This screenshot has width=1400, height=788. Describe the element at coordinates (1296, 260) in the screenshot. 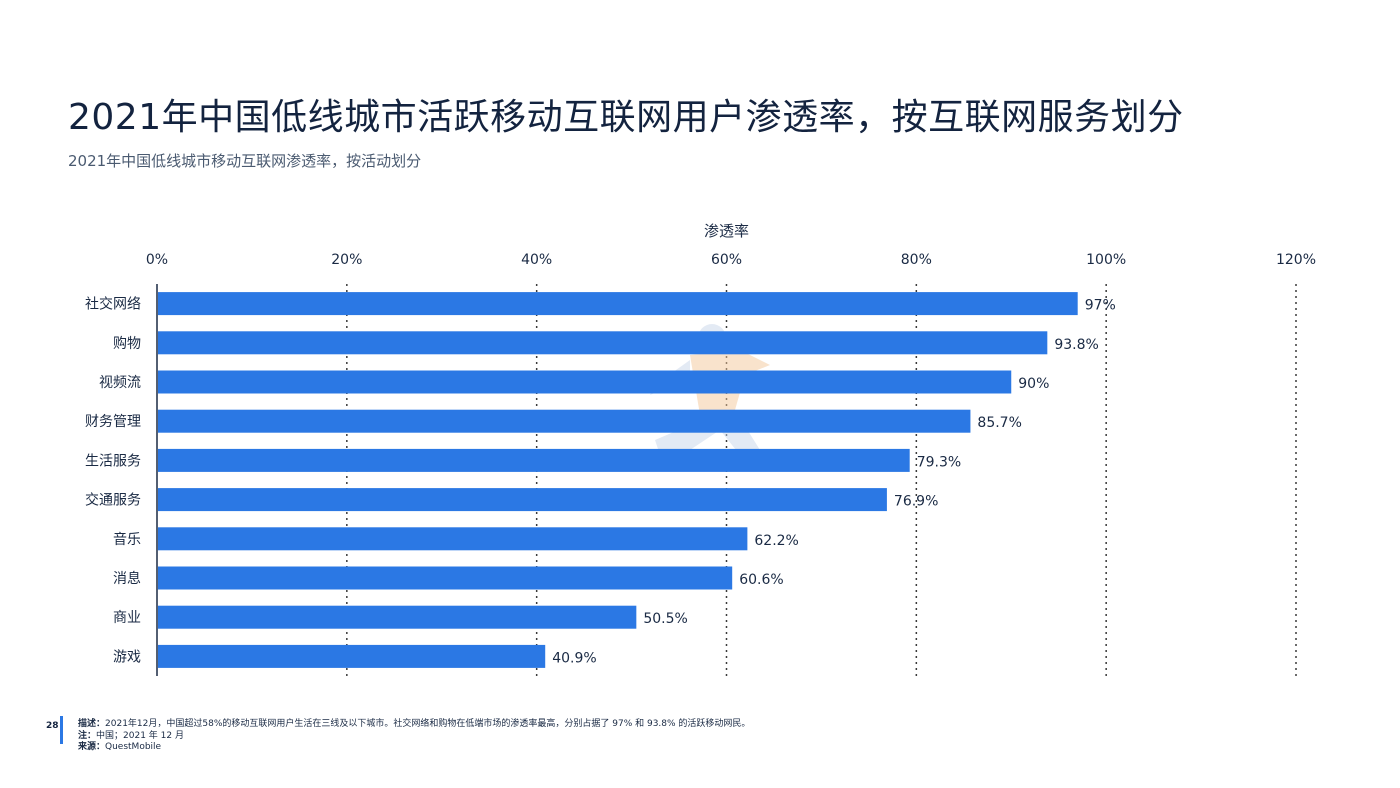

I see `x-tick-label: 120%` at that location.